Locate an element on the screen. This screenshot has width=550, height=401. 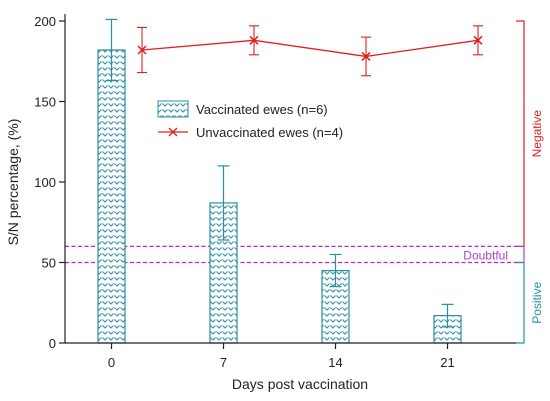
x-tick-label-14: 14 is located at coordinates (335, 362).